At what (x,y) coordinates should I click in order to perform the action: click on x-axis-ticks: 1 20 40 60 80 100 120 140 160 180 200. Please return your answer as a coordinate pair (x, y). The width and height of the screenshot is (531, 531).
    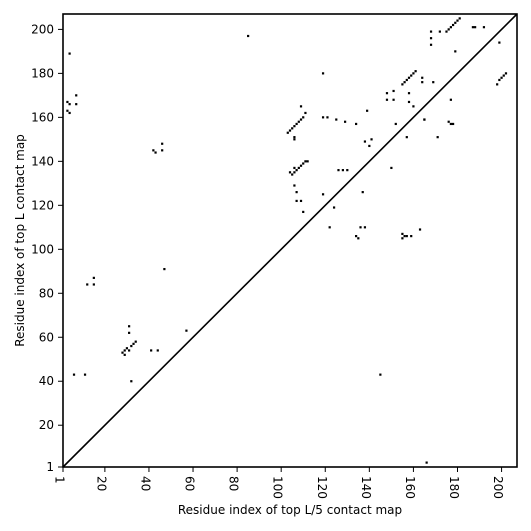
    Looking at the image, I should click on (279, 483).